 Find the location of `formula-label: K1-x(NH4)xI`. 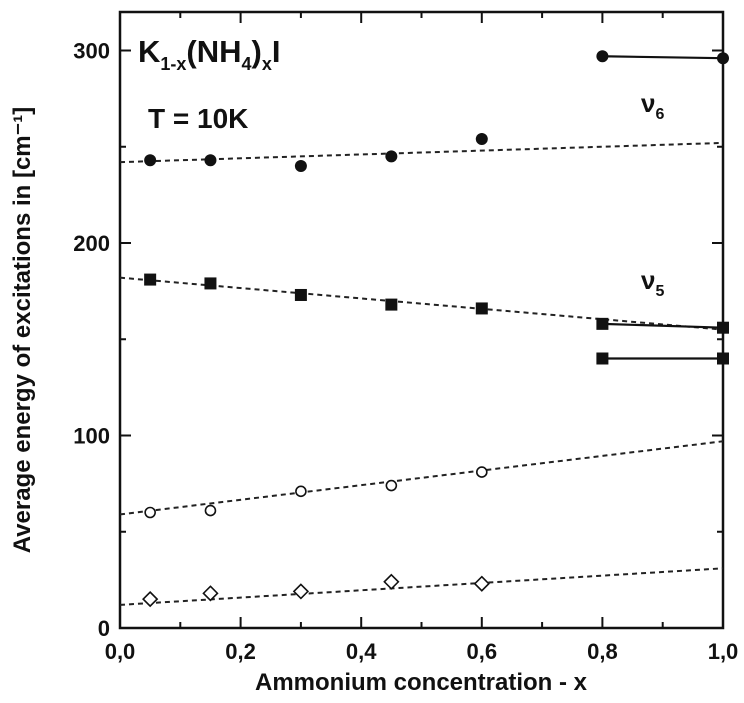

formula-label: K1-x(NH4)xI is located at coordinates (209, 54).